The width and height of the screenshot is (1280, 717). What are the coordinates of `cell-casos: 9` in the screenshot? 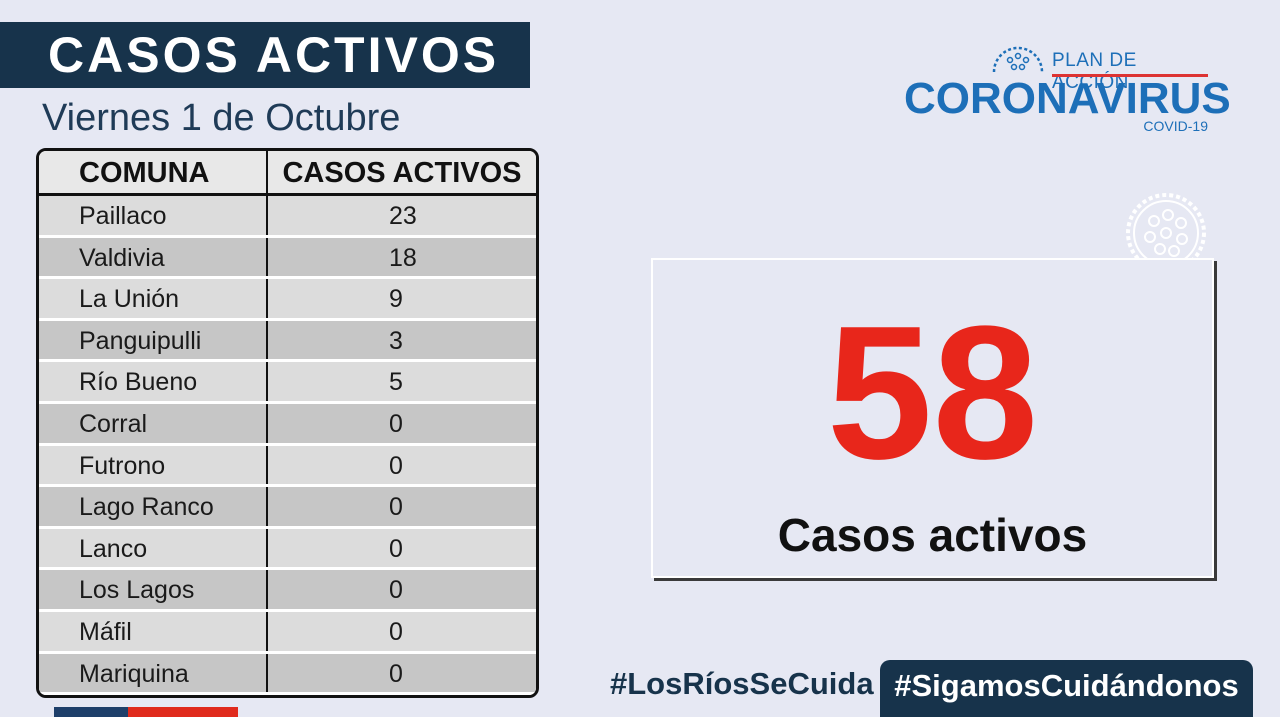 It's located at (396, 299).